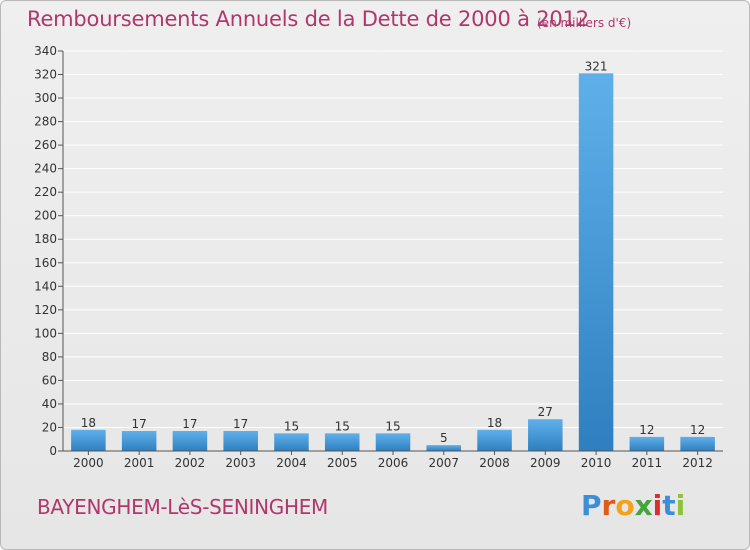 The width and height of the screenshot is (750, 550). I want to click on y-tick-label: 200, so click(45, 216).